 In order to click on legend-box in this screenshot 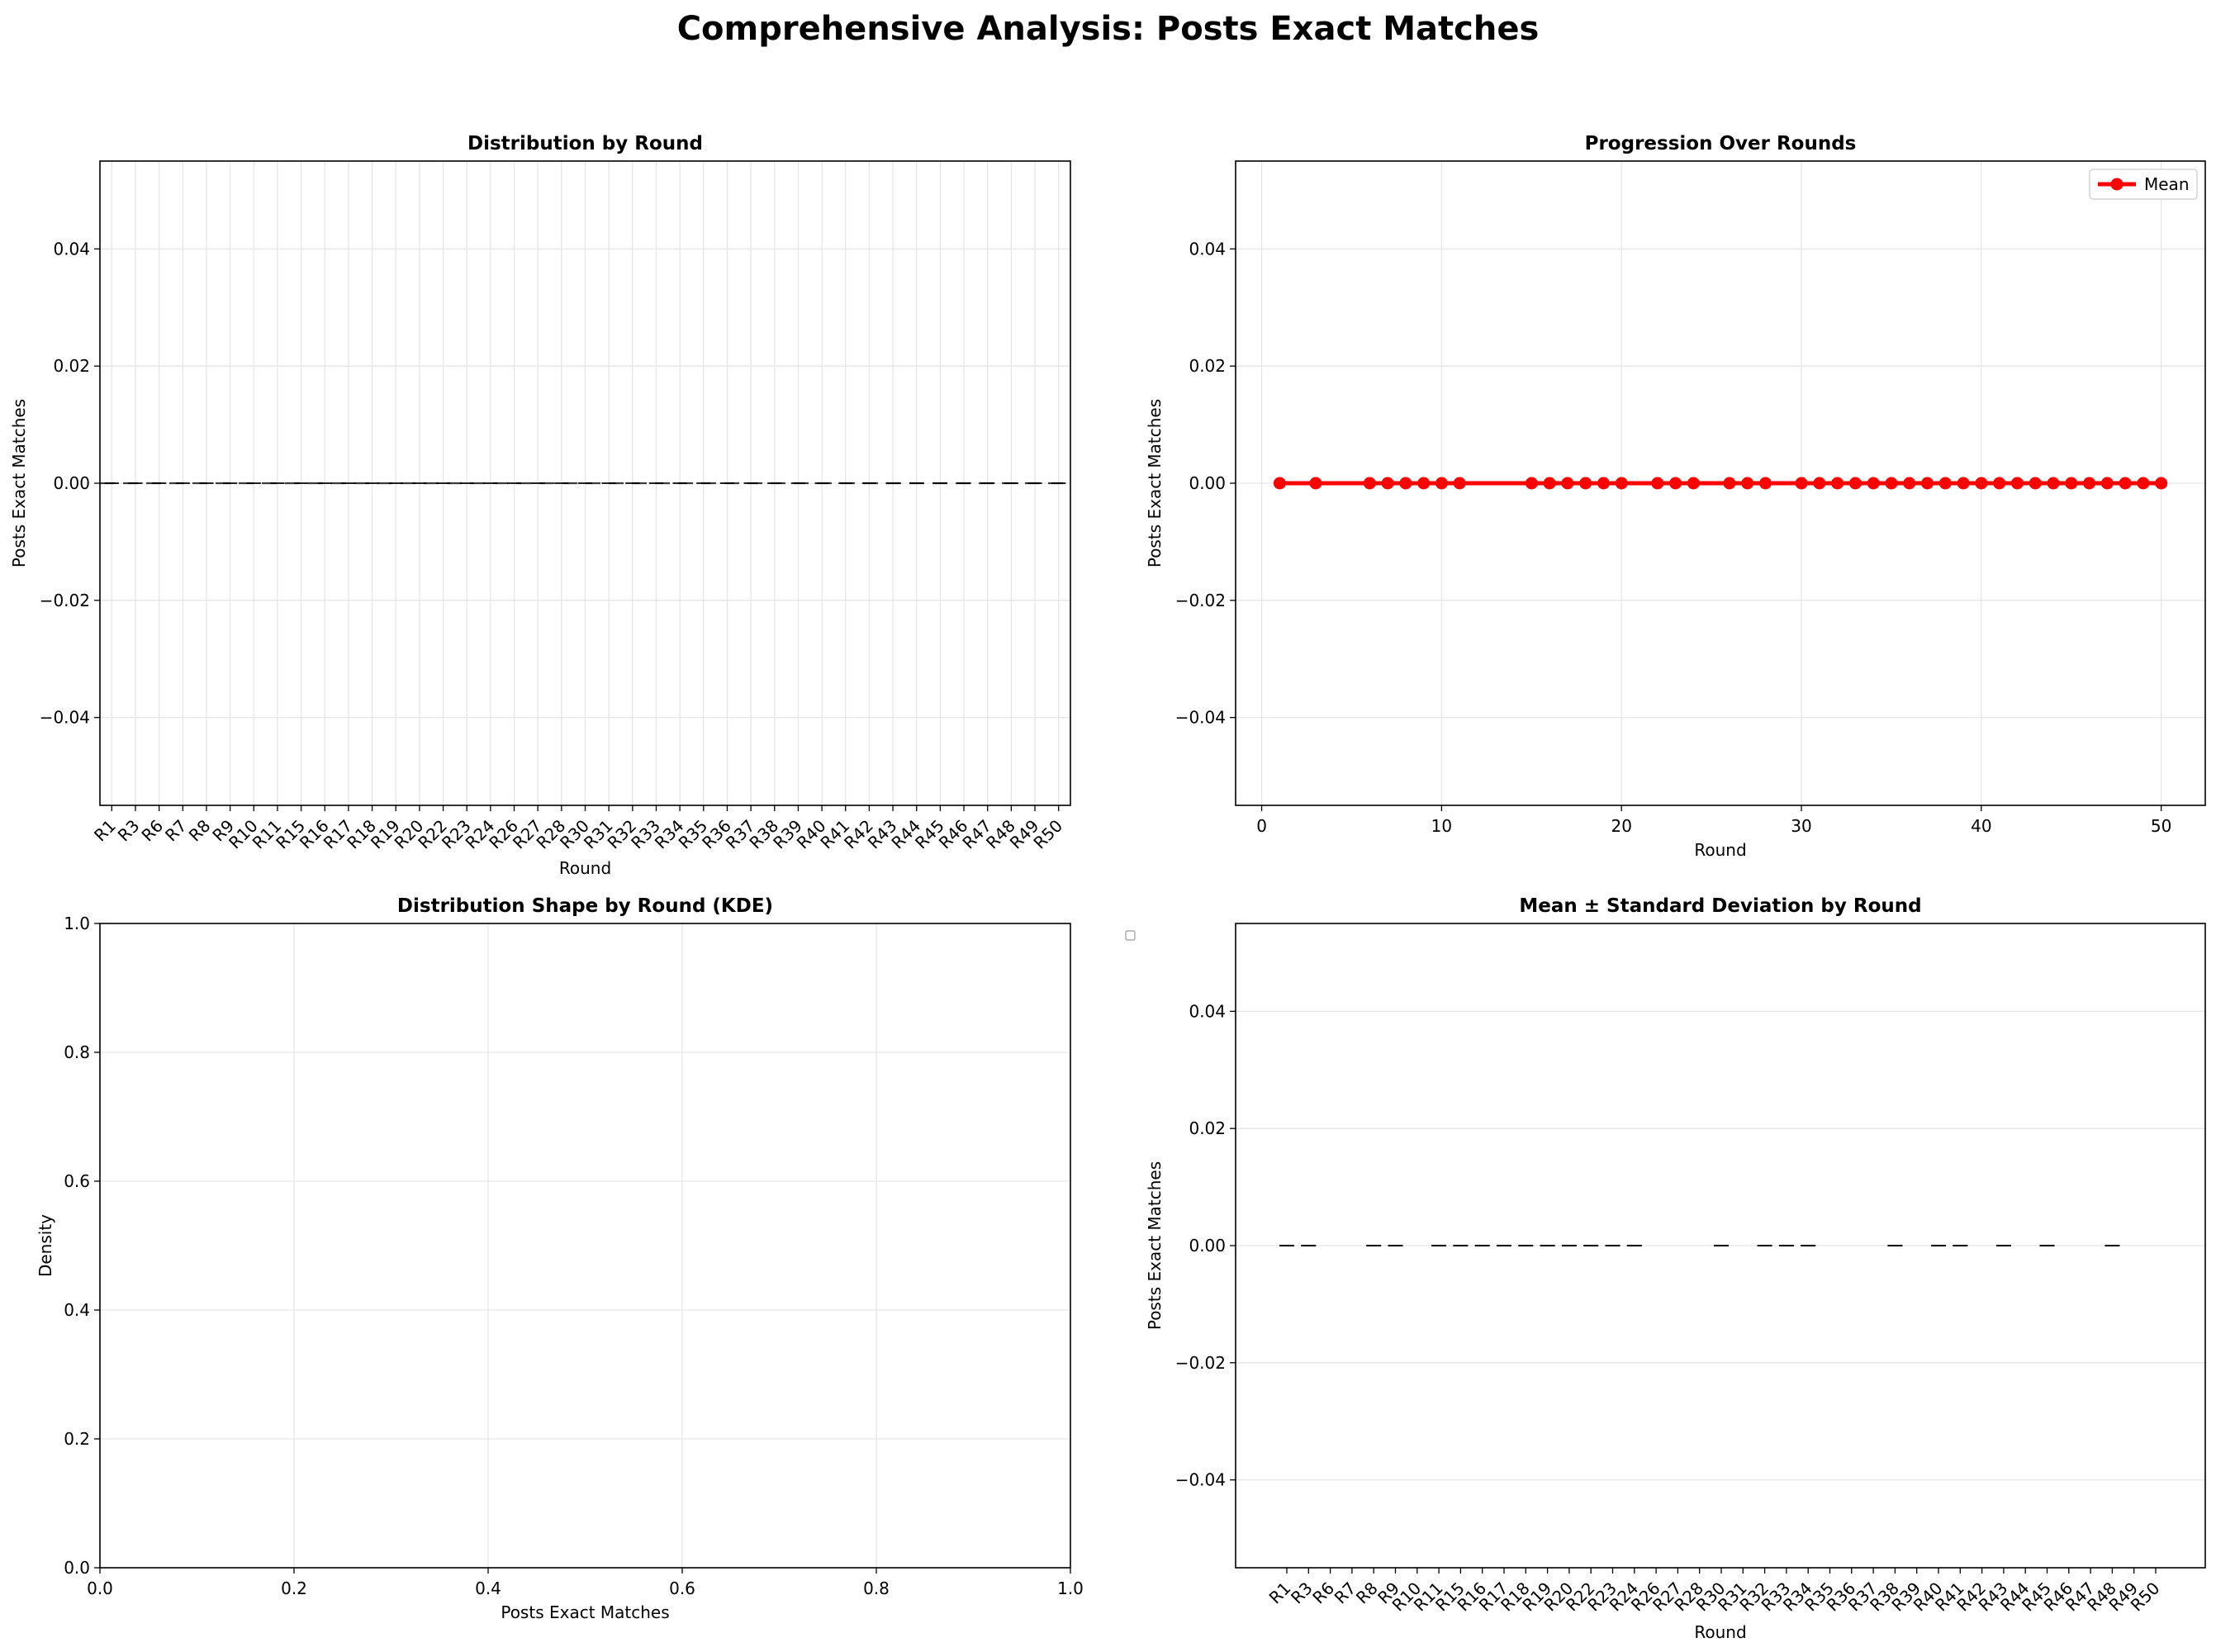, I will do `click(2143, 184)`.